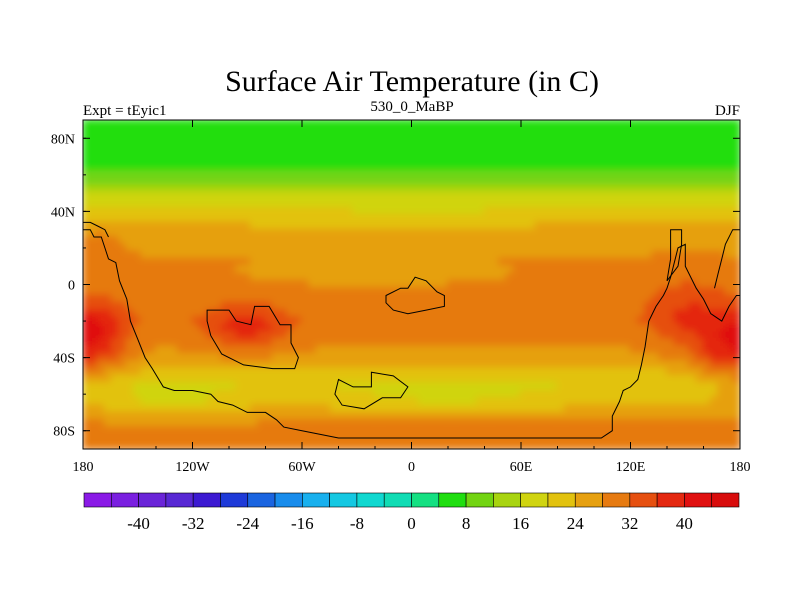  I want to click on eastern-strip-outline, so click(674, 255).